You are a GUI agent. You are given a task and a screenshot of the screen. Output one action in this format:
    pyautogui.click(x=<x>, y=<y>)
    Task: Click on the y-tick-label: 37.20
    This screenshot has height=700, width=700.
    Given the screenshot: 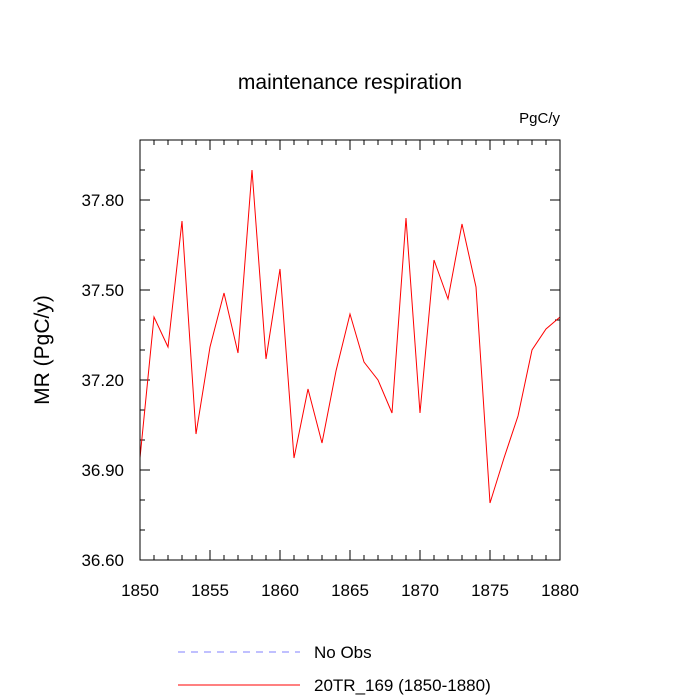 What is the action you would take?
    pyautogui.click(x=102, y=380)
    